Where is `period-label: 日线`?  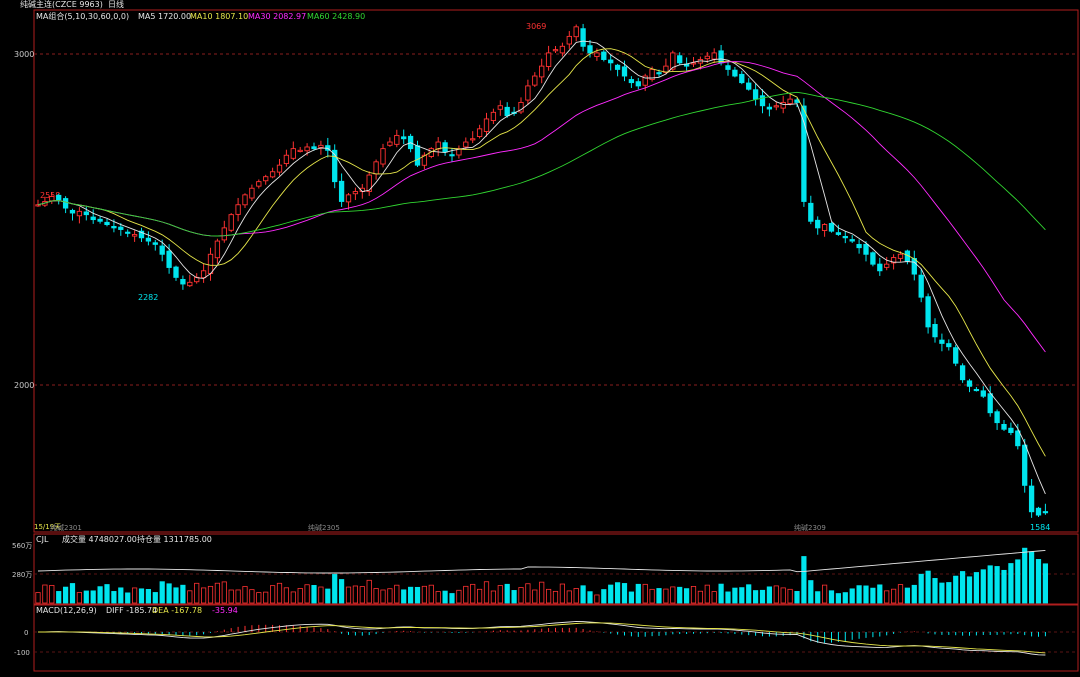
period-label: 日线 is located at coordinates (116, 4).